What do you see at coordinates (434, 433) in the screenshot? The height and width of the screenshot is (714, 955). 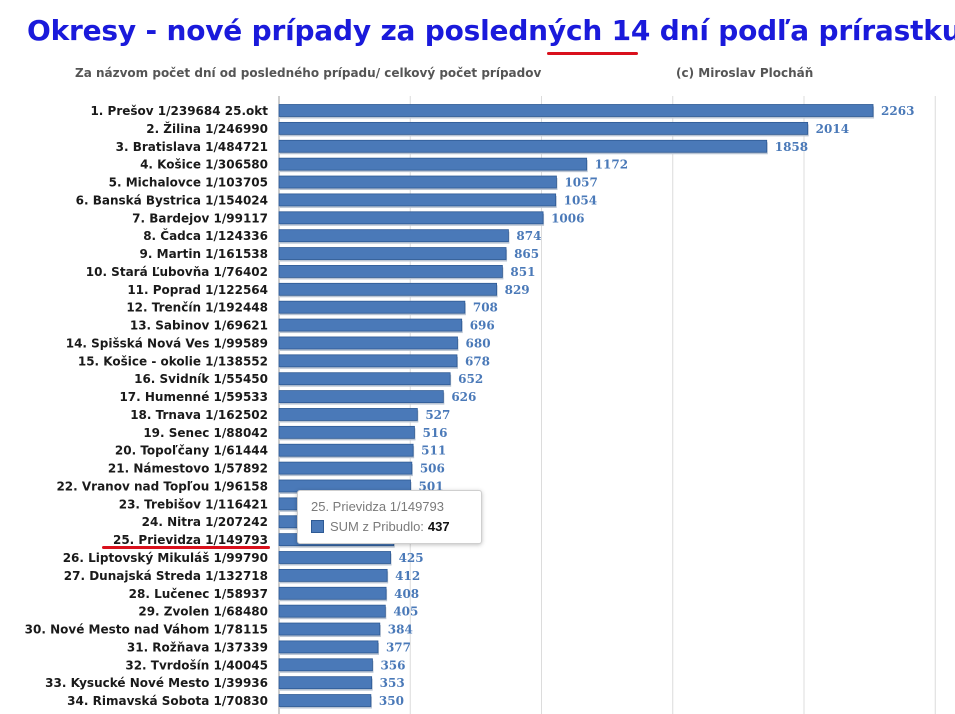 I see `value-label: 516` at bounding box center [434, 433].